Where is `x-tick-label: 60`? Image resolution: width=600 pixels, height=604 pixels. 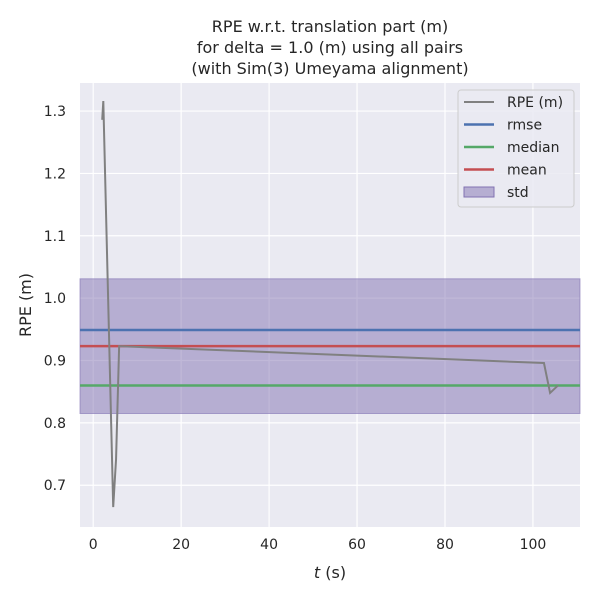 x-tick-label: 60 is located at coordinates (357, 545).